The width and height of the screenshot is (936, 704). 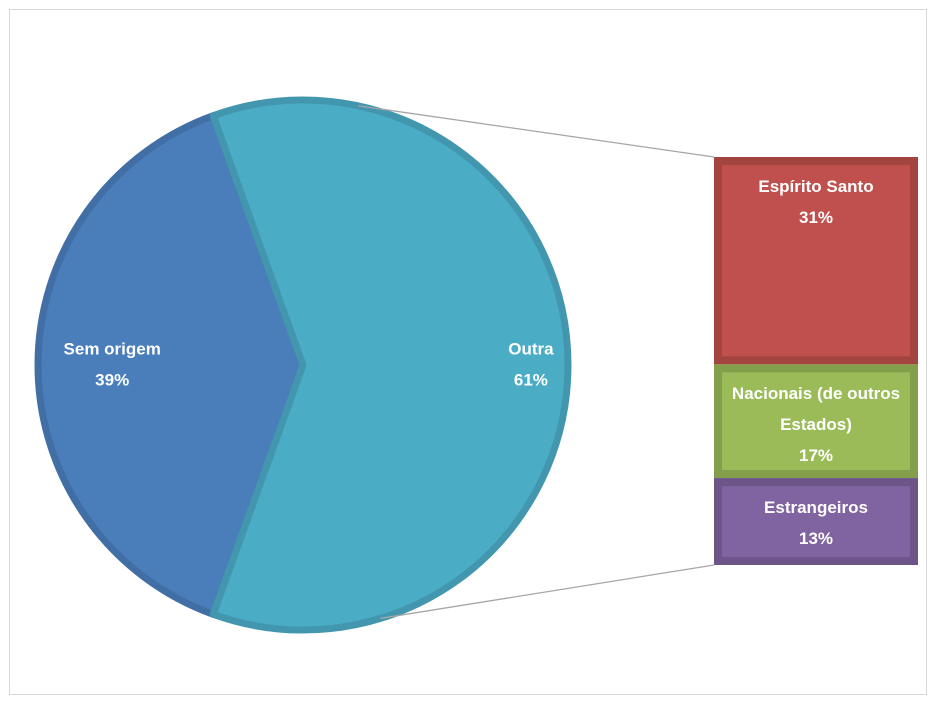 I want to click on bar-label: Nacionais (de outros Estados) 17%, so click(x=816, y=424).